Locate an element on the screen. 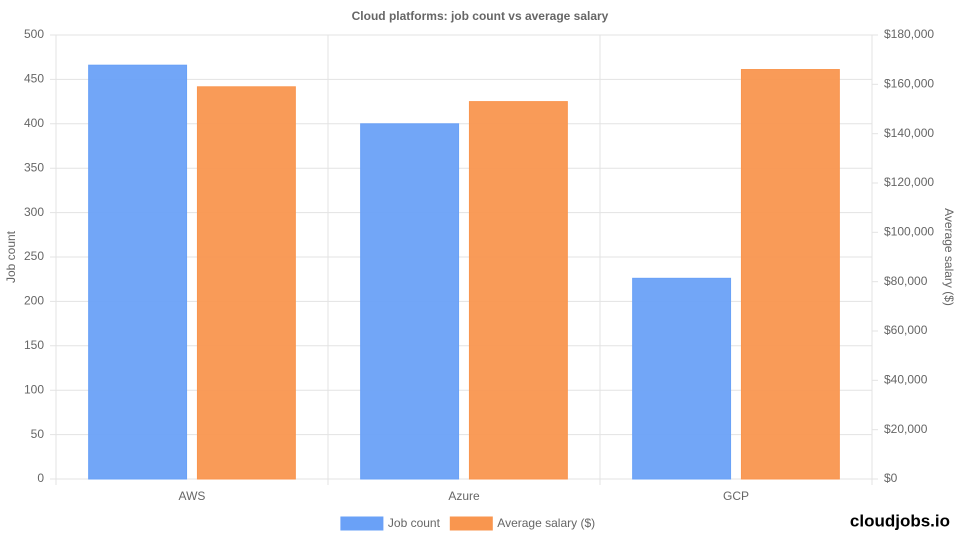  y2-tick-label: $80,000 is located at coordinates (906, 281).